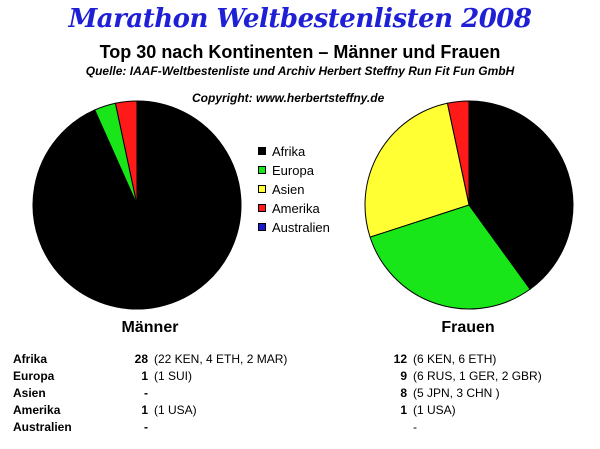 The width and height of the screenshot is (600, 449). Describe the element at coordinates (434, 410) in the screenshot. I see `row-women-detail: (1 USA)` at that location.